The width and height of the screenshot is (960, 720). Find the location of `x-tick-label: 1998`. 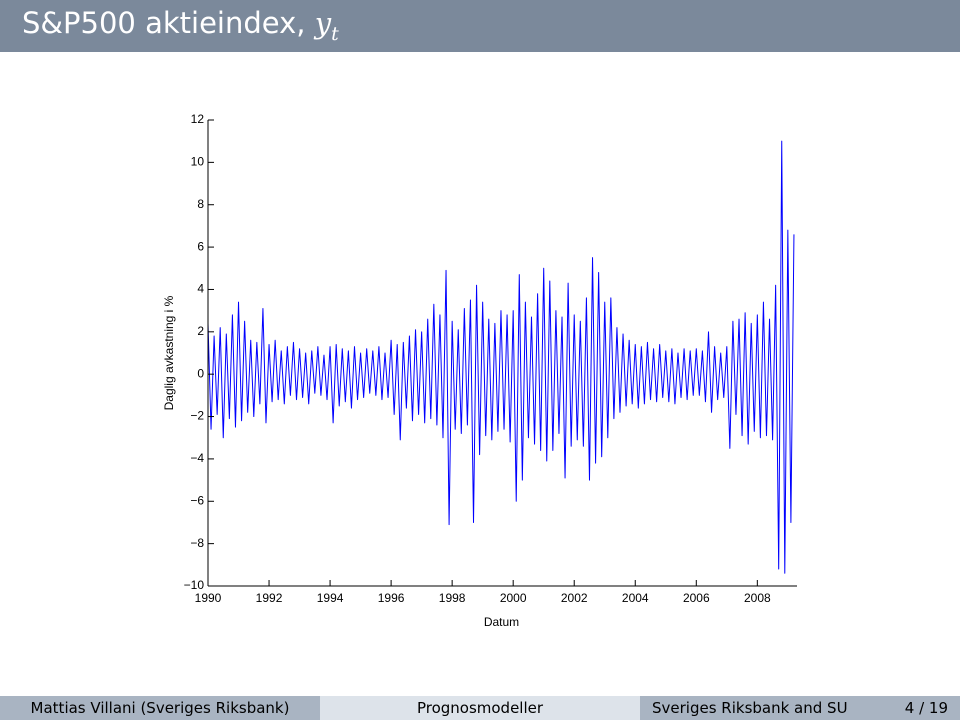

x-tick-label: 1998 is located at coordinates (452, 598).